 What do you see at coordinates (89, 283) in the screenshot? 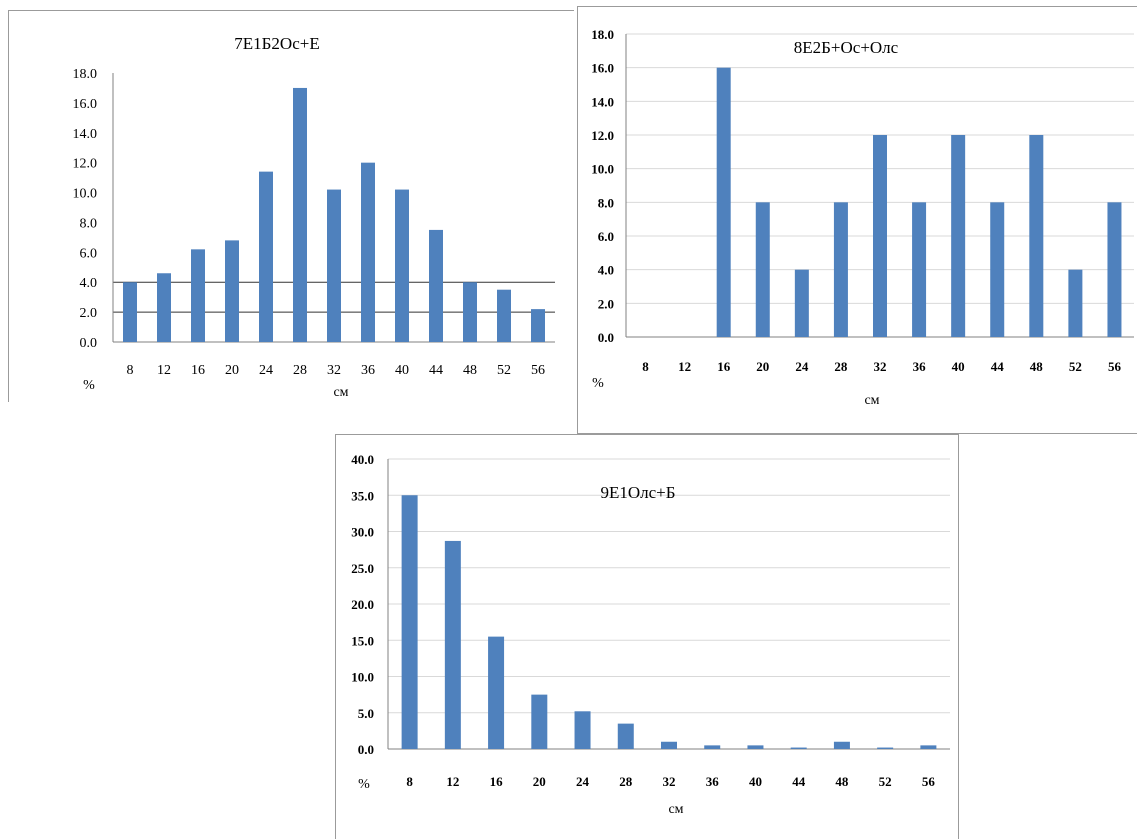
I see `y-tick-label: 4.0` at bounding box center [89, 283].